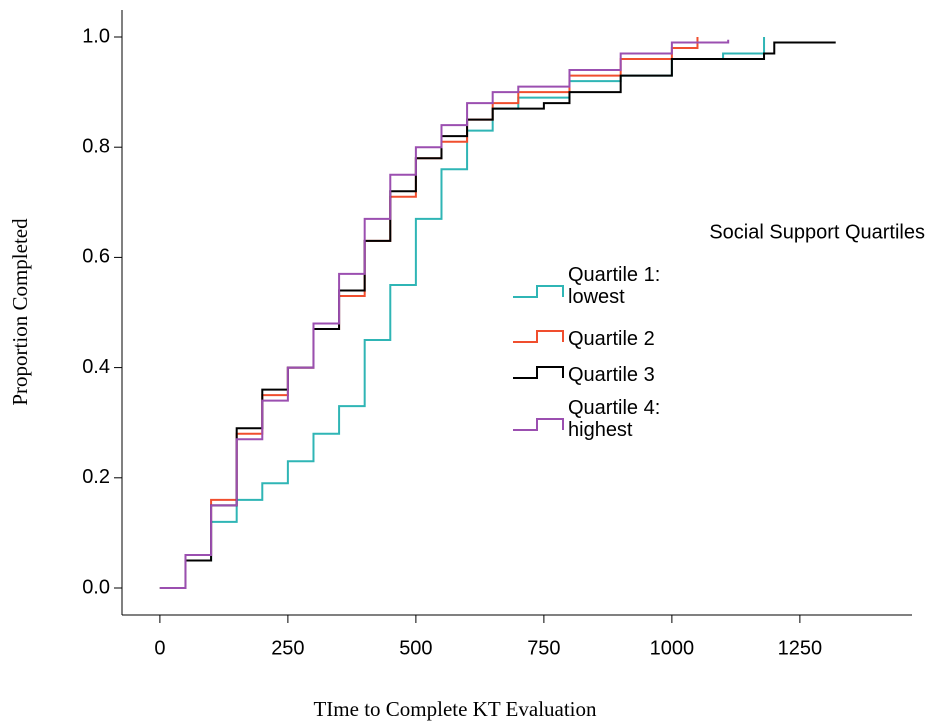  Describe the element at coordinates (614, 286) in the screenshot. I see `legend-label: Quartile 1: lowest` at that location.